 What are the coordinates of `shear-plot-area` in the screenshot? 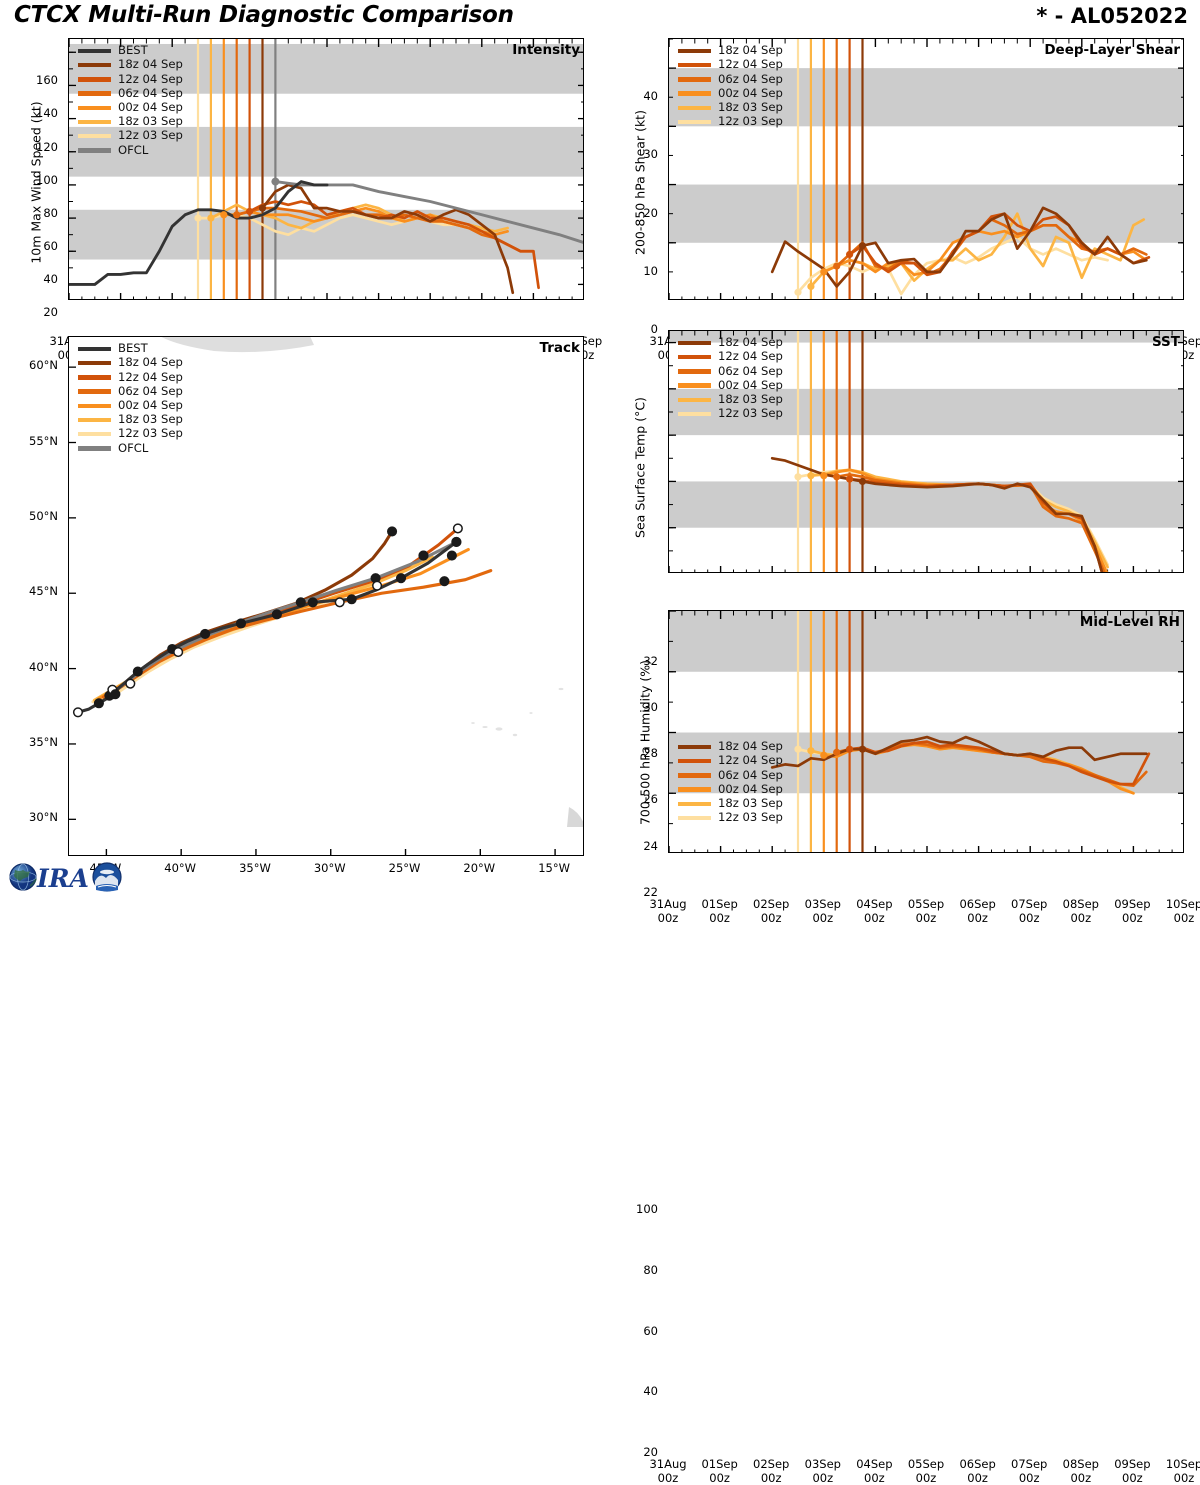 It's located at (926, 169).